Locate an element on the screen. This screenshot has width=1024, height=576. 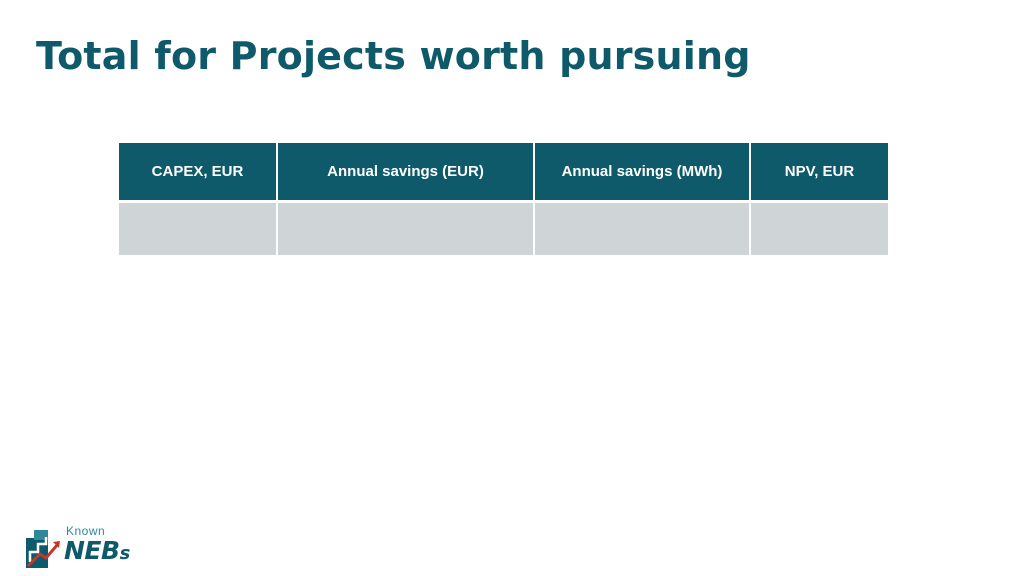
header-capex: CAPEX, EUR is located at coordinates (198, 173).